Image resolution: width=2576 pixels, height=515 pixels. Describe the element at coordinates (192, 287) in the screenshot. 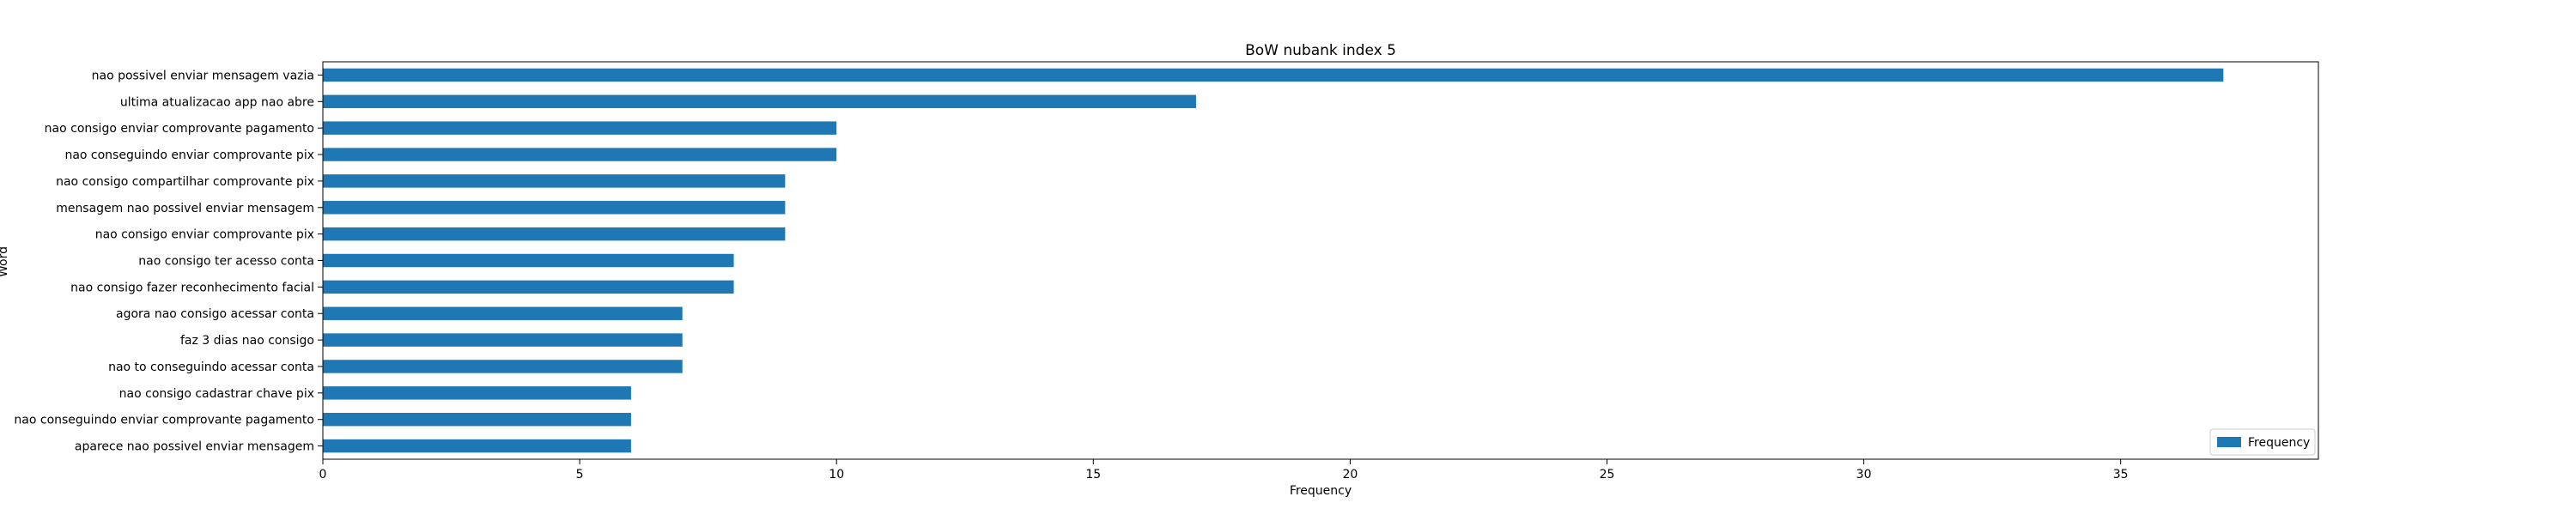

I see `y-tick-label: nao consigo fazer reconhecimento facial` at that location.